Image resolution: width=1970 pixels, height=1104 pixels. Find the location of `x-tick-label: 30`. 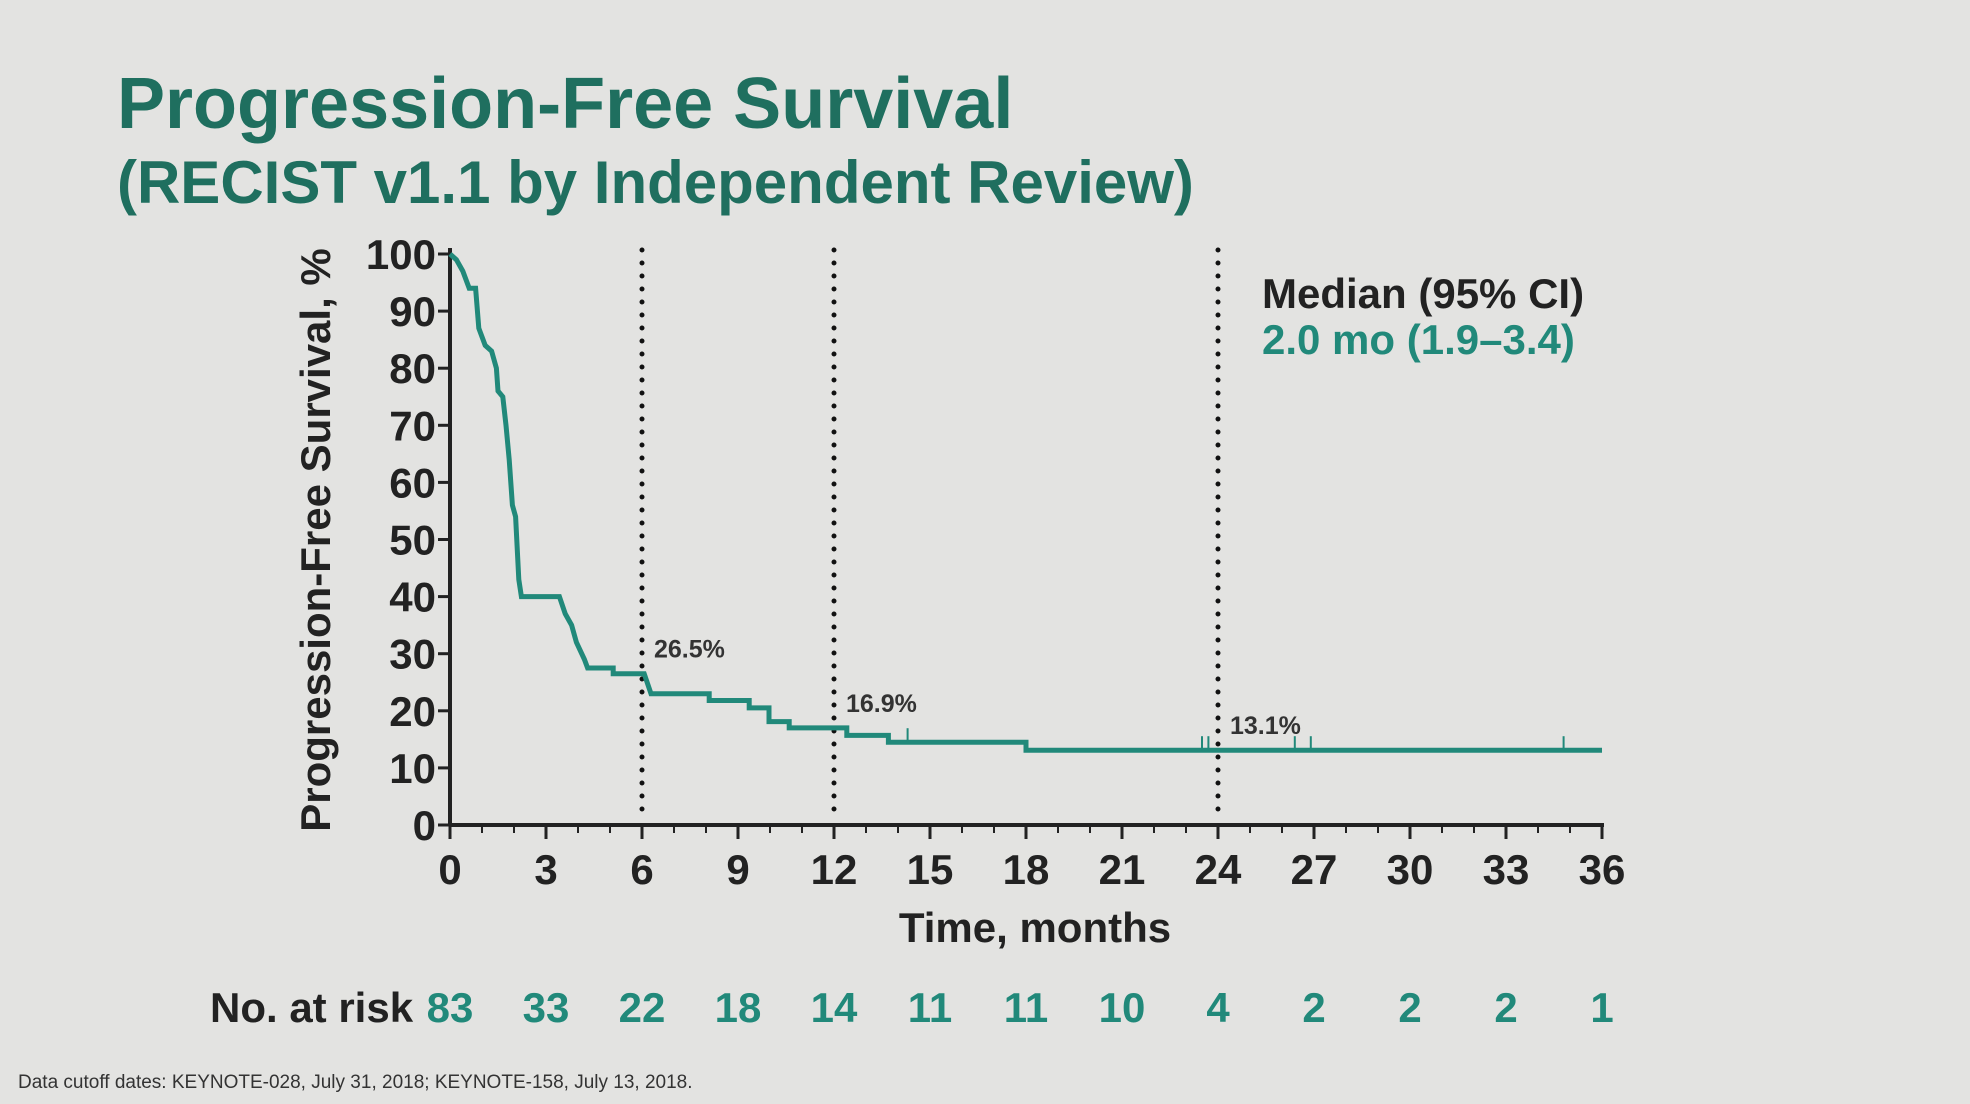

x-tick-label: 30 is located at coordinates (1410, 869).